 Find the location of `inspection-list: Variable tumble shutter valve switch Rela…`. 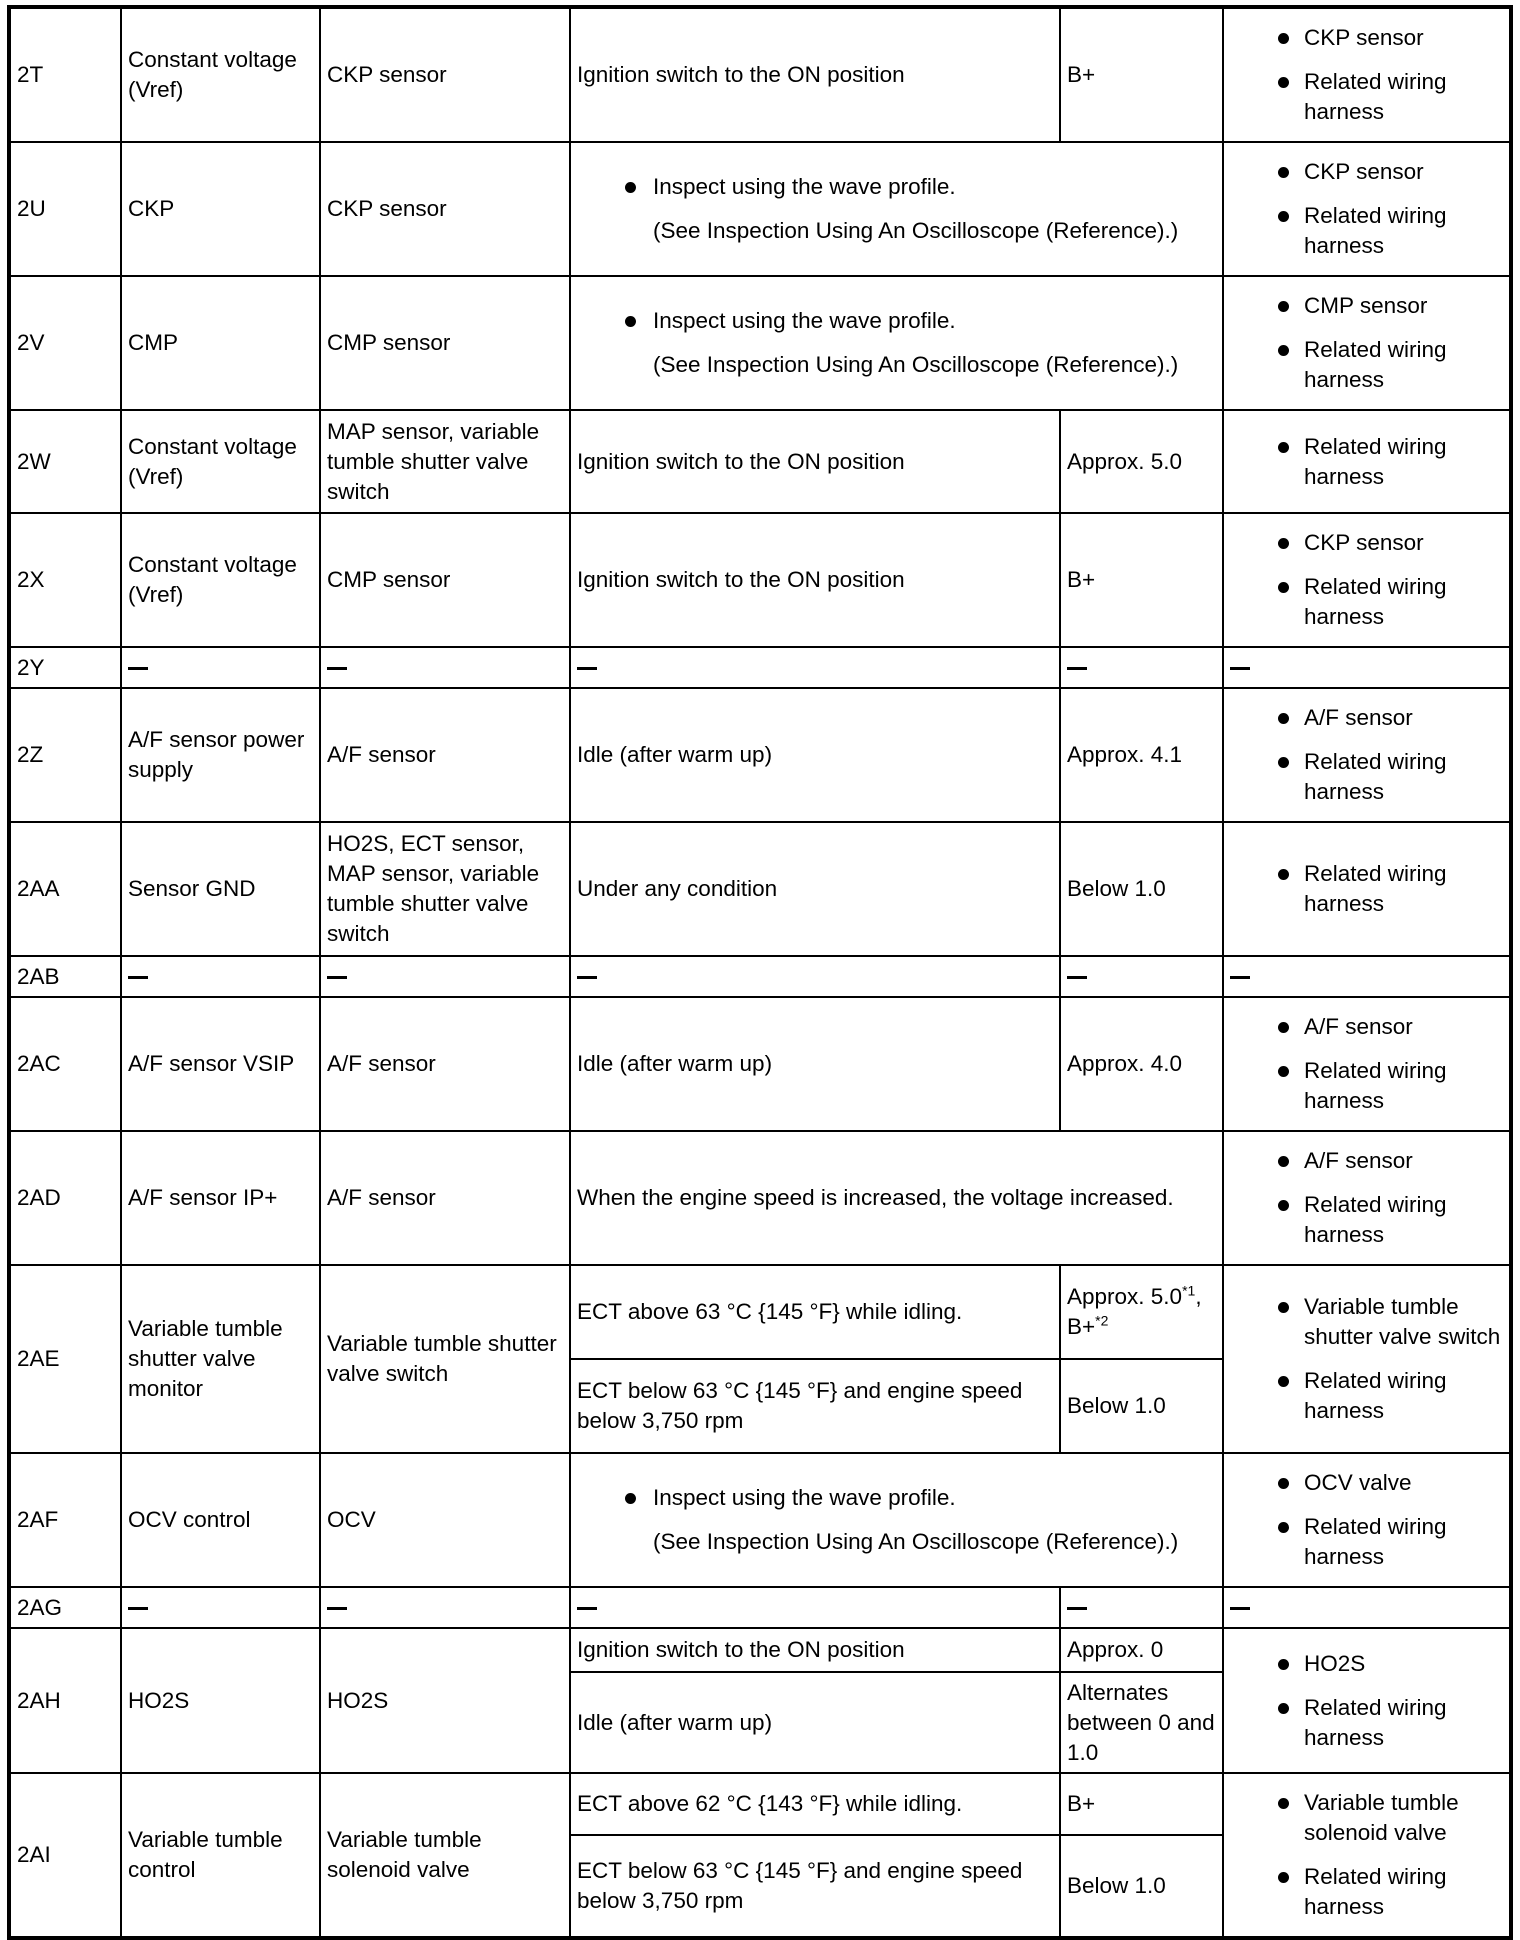

inspection-list: Variable tumble shutter valve switch Rela… is located at coordinates (1366, 1359).